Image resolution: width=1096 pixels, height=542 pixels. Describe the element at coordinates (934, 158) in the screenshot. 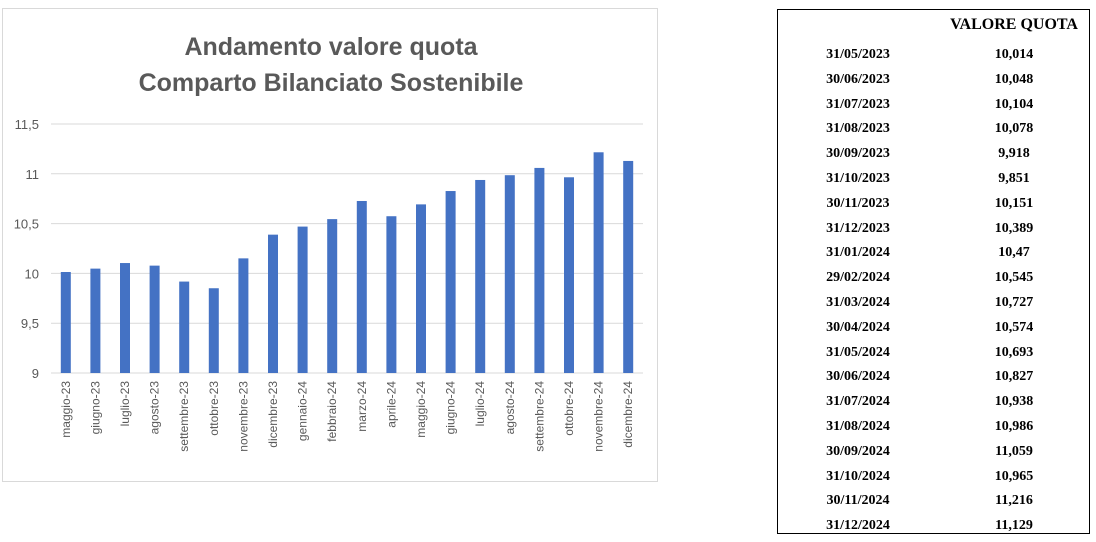

I see `table-row: 30/09/2023 9,918` at that location.